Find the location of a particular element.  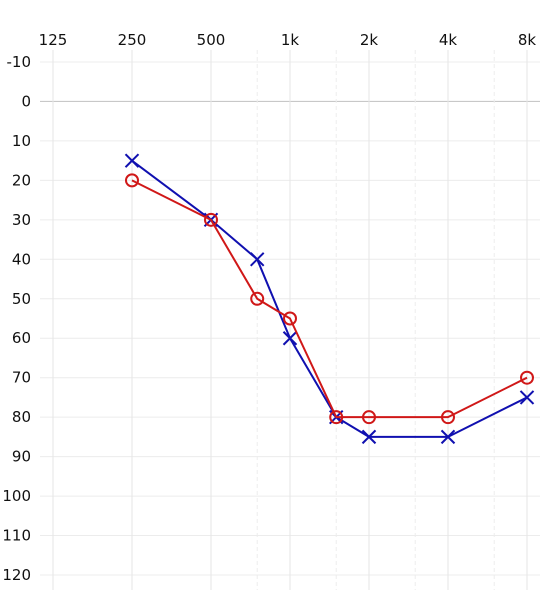

x-tick-label: 500 is located at coordinates (211, 40).